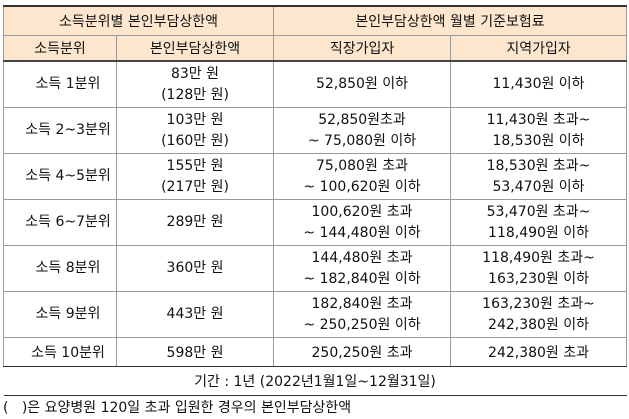  I want to click on regional-cell: 163,230원 초과~ 242,380원 이하, so click(539, 314).